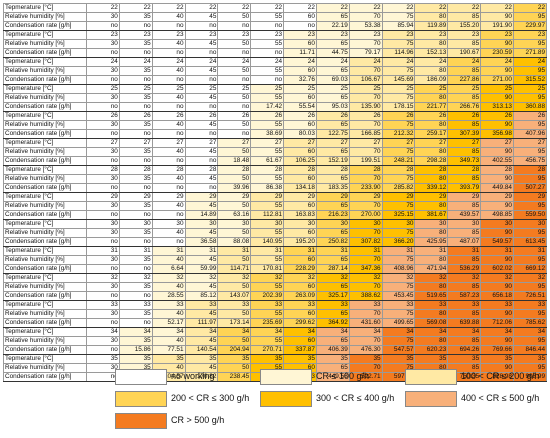  What do you see at coordinates (267, 215) in the screenshot?
I see `condensation-cell: 112.81` at bounding box center [267, 215].